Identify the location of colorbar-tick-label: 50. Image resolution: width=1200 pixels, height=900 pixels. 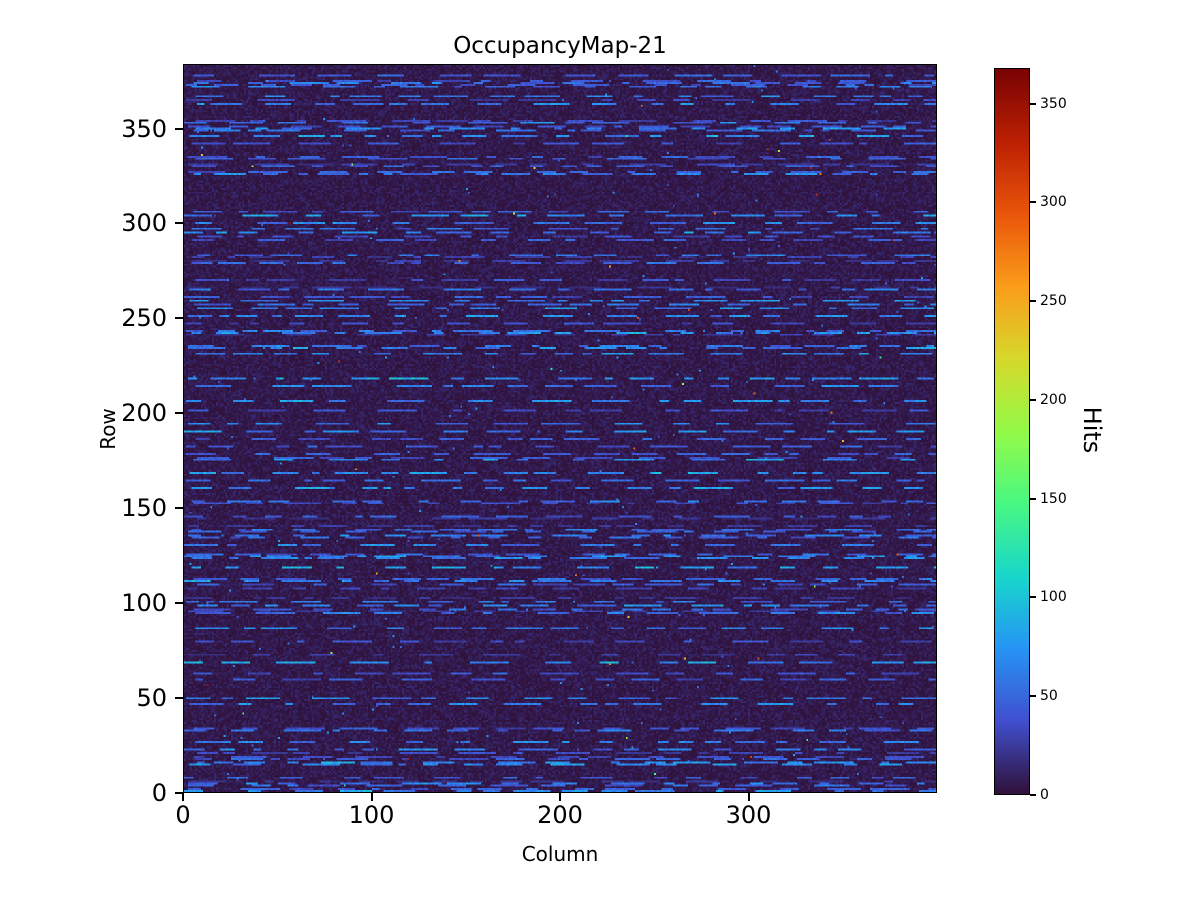
(1049, 696).